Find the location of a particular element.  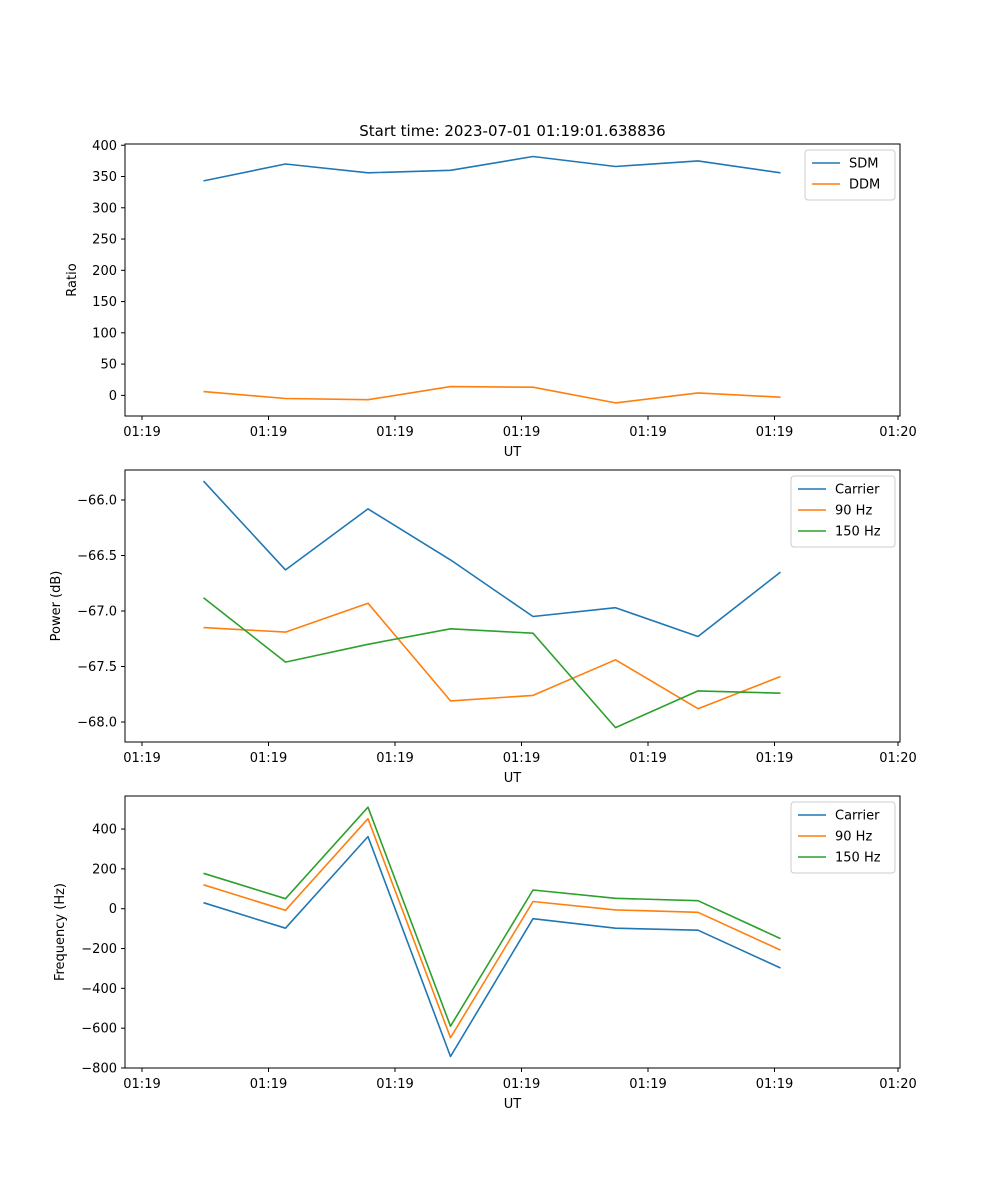

y-tick-label: 250 is located at coordinates (104, 240).